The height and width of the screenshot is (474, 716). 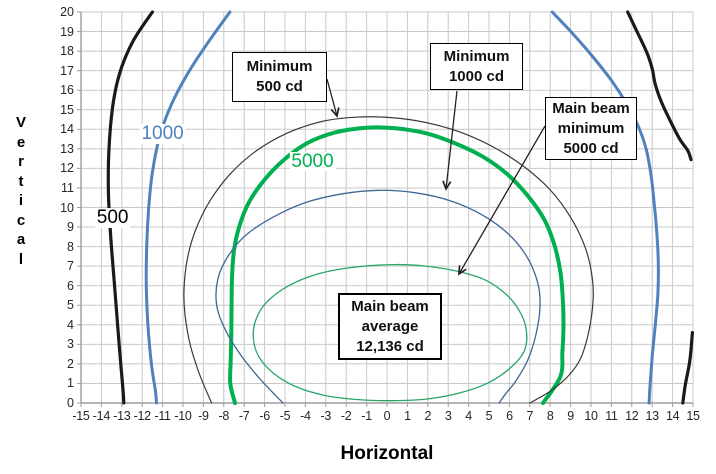 What do you see at coordinates (203, 416) in the screenshot?
I see `x-tick-label: -9` at bounding box center [203, 416].